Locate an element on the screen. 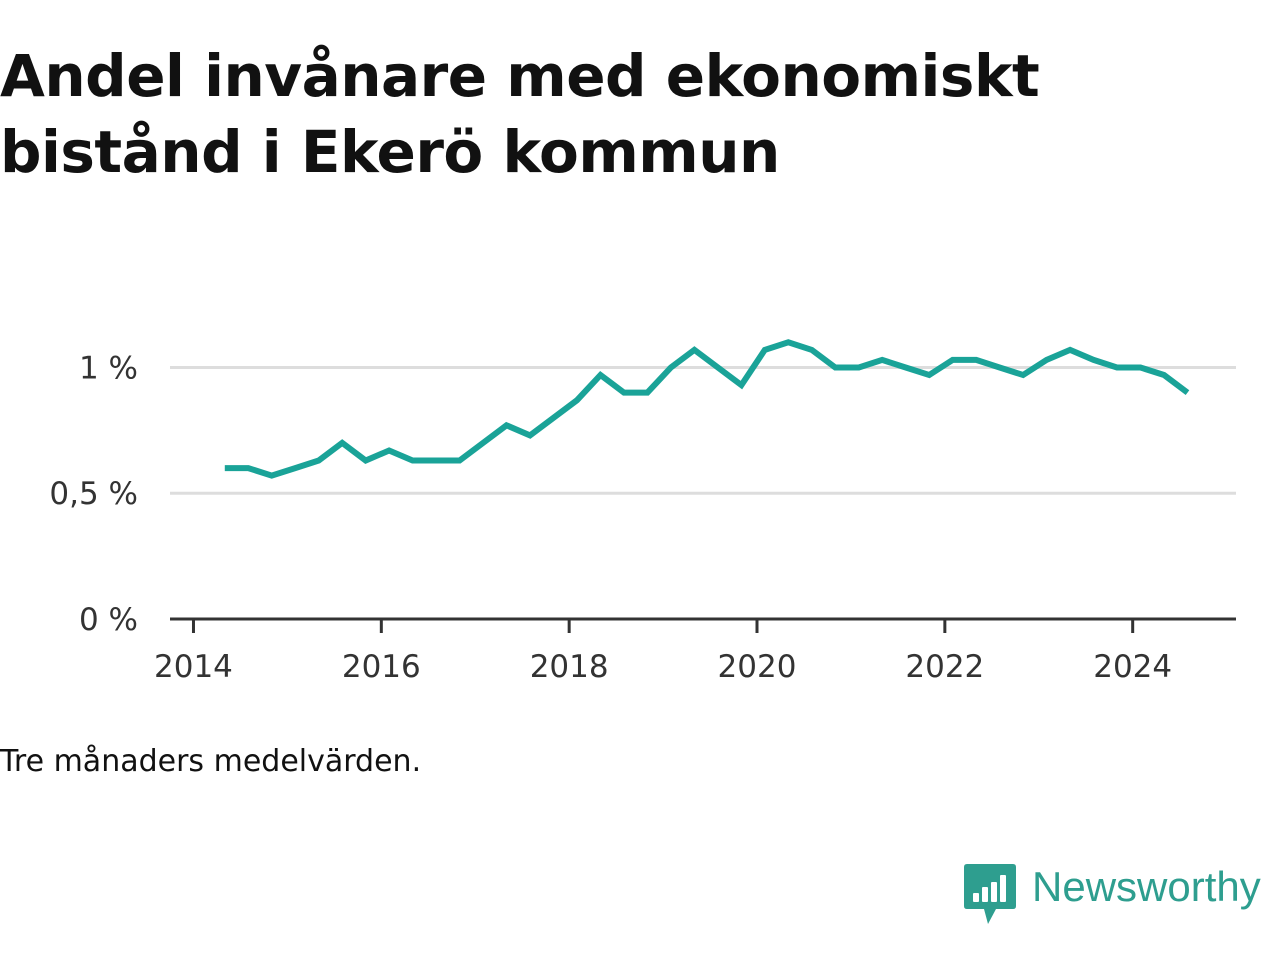 The width and height of the screenshot is (1280, 960). chart-title-line-1: Andel invånare med ekonomiskt is located at coordinates (520, 76).